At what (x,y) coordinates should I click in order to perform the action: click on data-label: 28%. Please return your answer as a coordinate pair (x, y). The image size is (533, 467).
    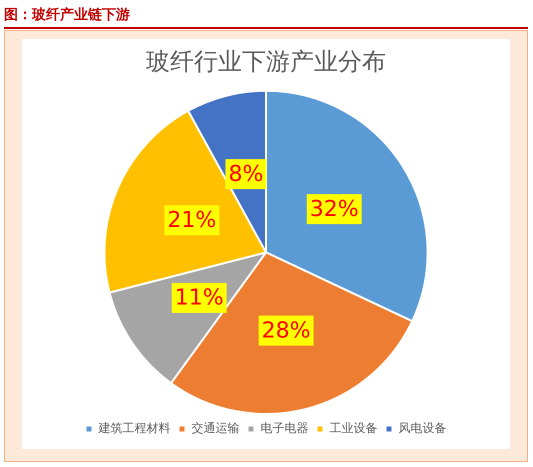
    Looking at the image, I should click on (286, 331).